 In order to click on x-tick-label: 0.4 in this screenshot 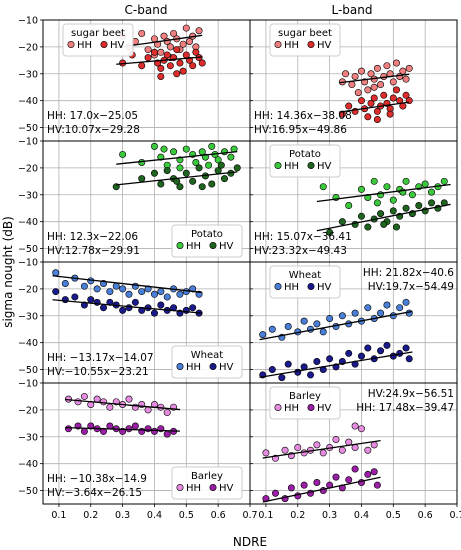, I will do `click(361, 515)`.